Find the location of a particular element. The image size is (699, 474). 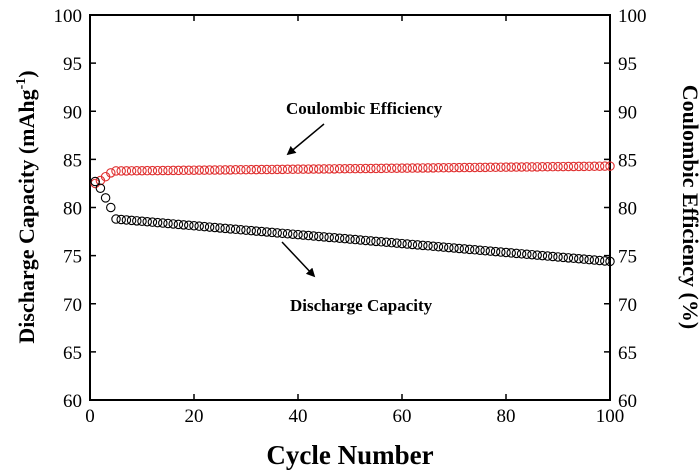

y-axis-title-left-close: ) is located at coordinates (26, 73).